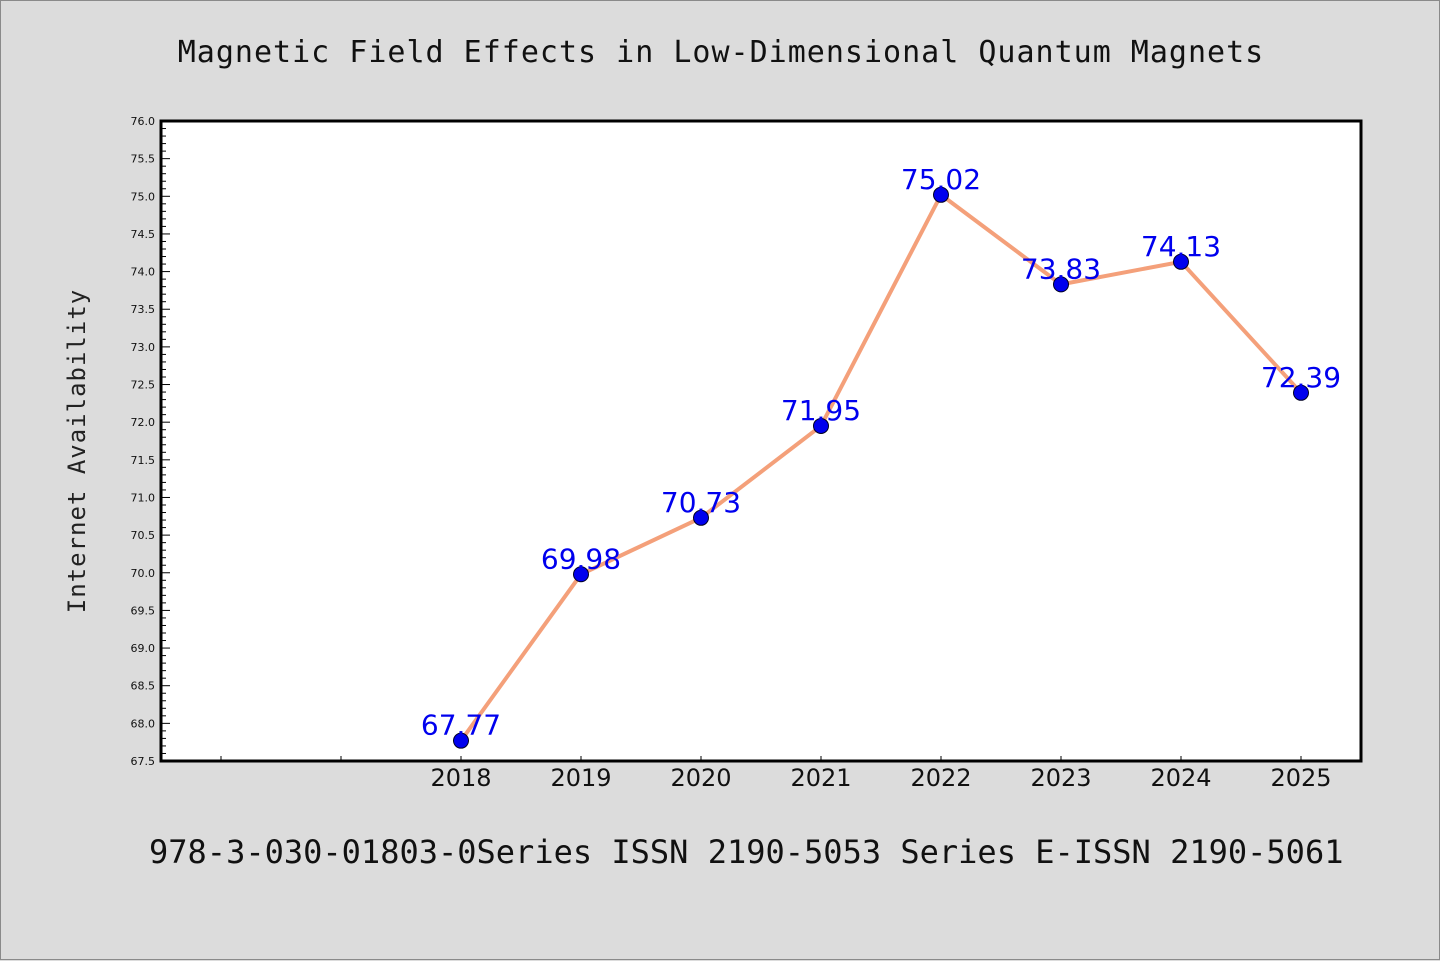  What do you see at coordinates (821, 410) in the screenshot?
I see `data-label: 71.95` at bounding box center [821, 410].